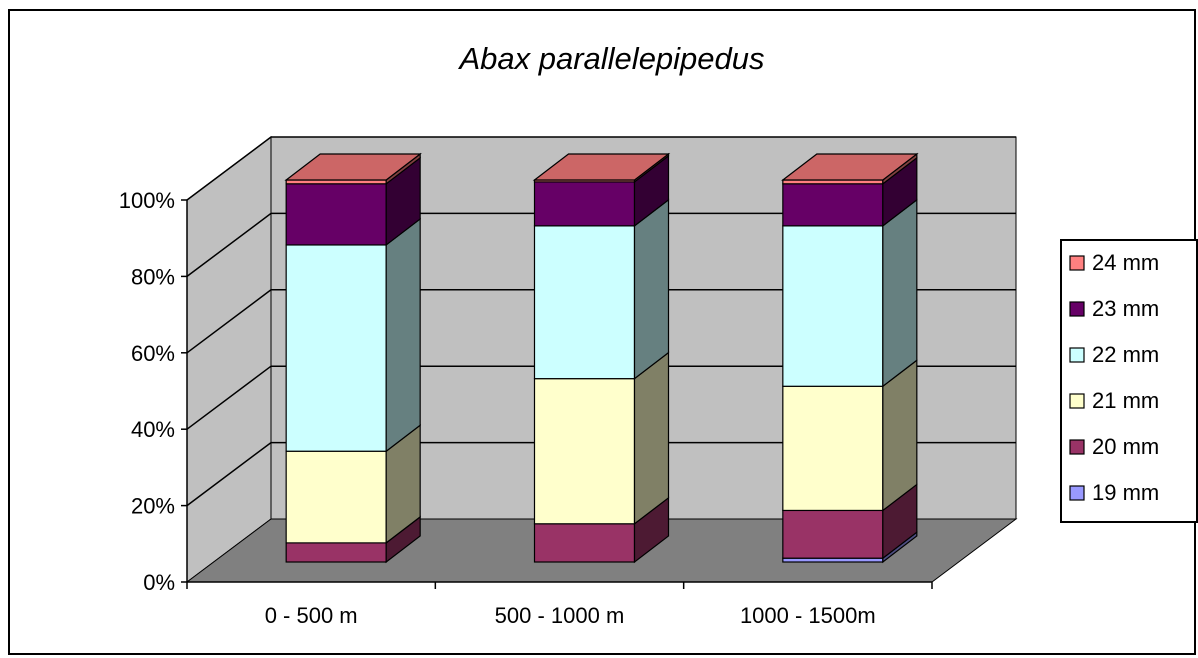 The height and width of the screenshot is (658, 1198). I want to click on legend: 24 mm 23 mm 22 mm 21 mm 20 mm 19 mm, so click(1129, 381).